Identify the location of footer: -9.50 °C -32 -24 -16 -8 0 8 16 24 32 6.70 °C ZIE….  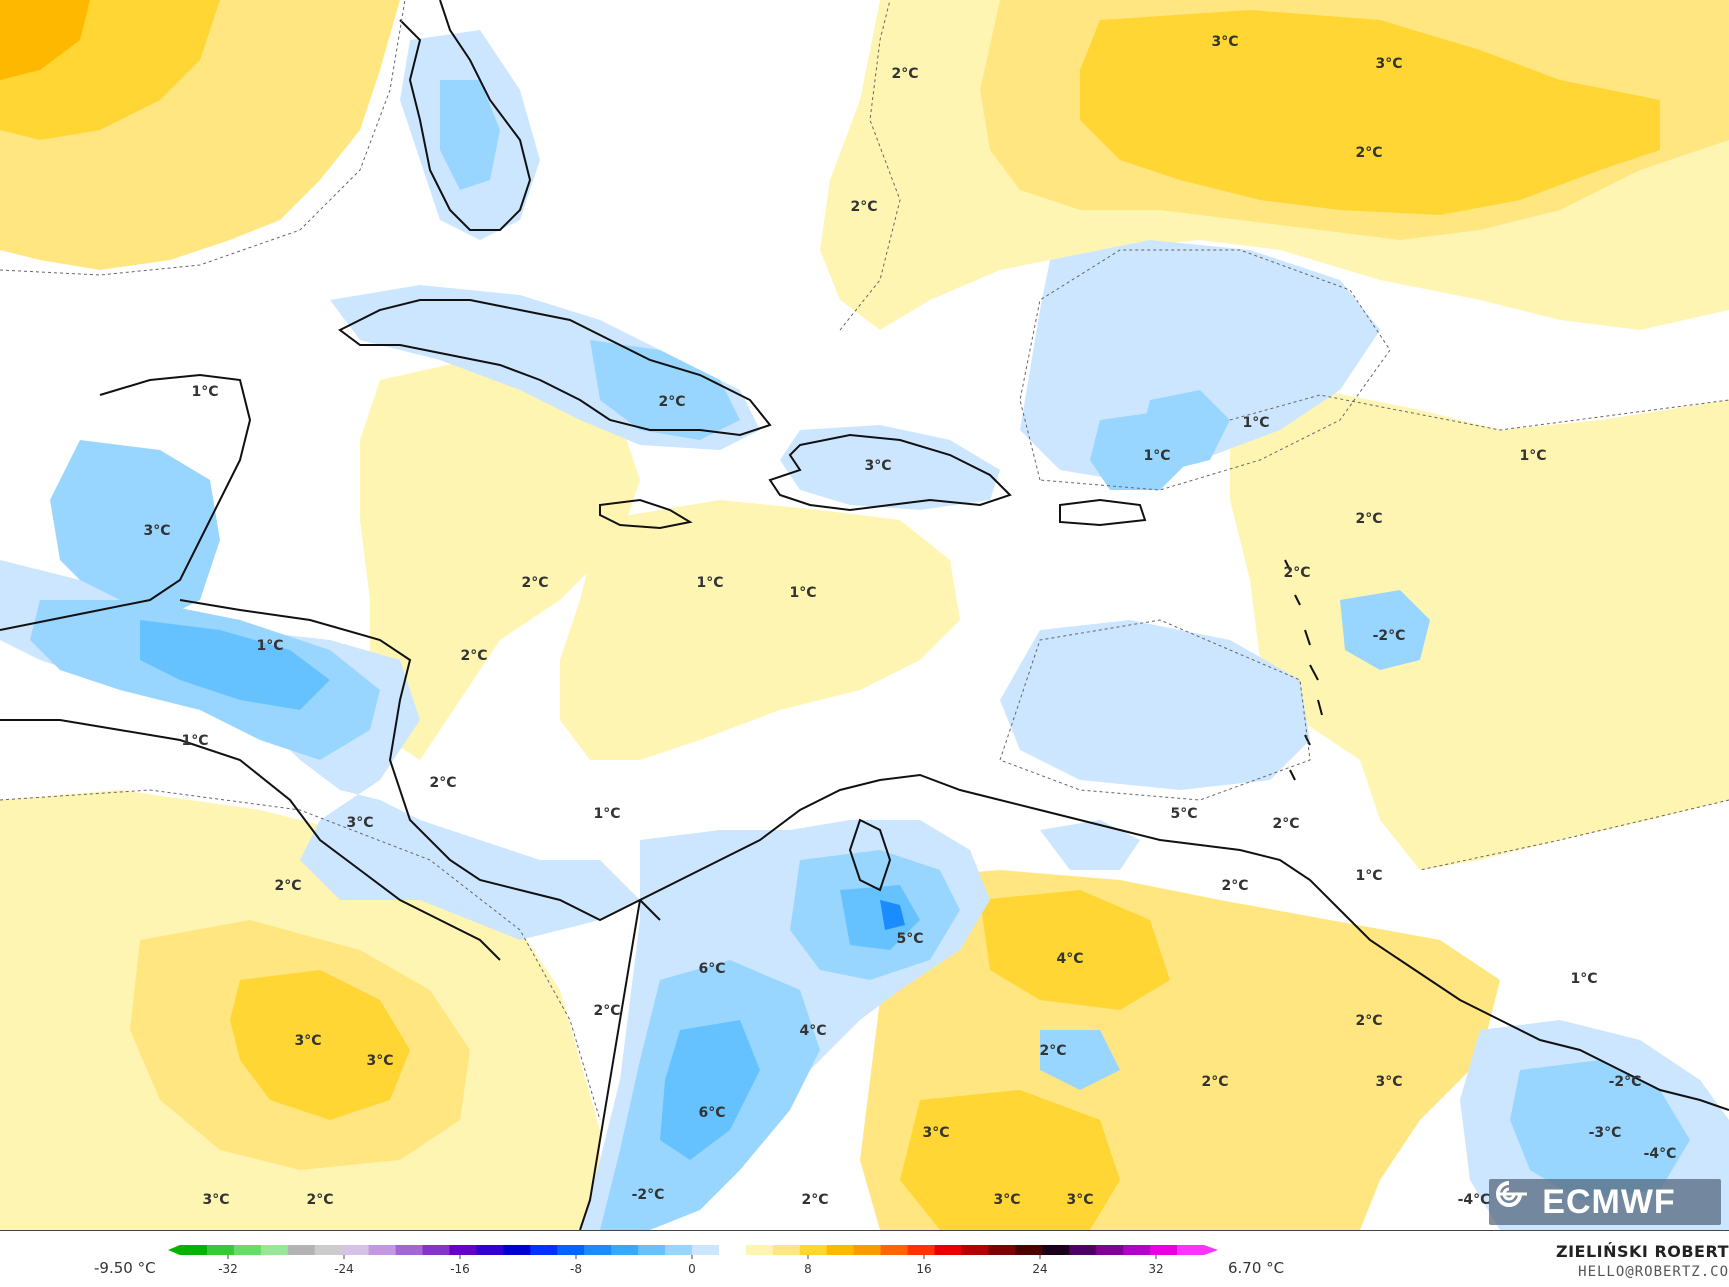
(864, 1259).